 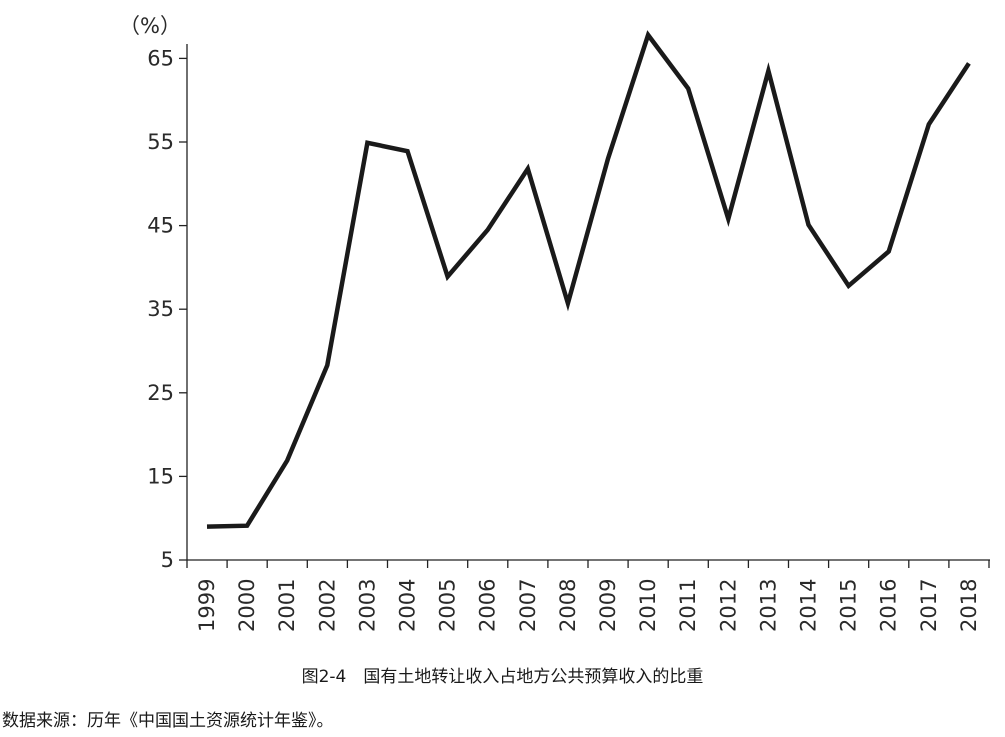 What do you see at coordinates (728, 605) in the screenshot?
I see `x-tick-label: 2012` at bounding box center [728, 605].